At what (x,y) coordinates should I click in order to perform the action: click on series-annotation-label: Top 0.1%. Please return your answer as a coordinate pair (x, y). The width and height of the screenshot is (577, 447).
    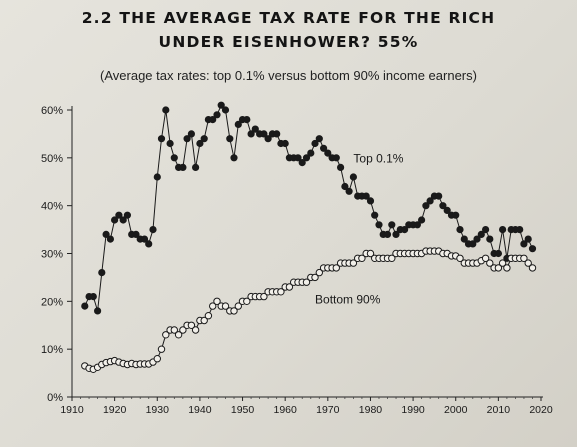
    Looking at the image, I should click on (378, 159).